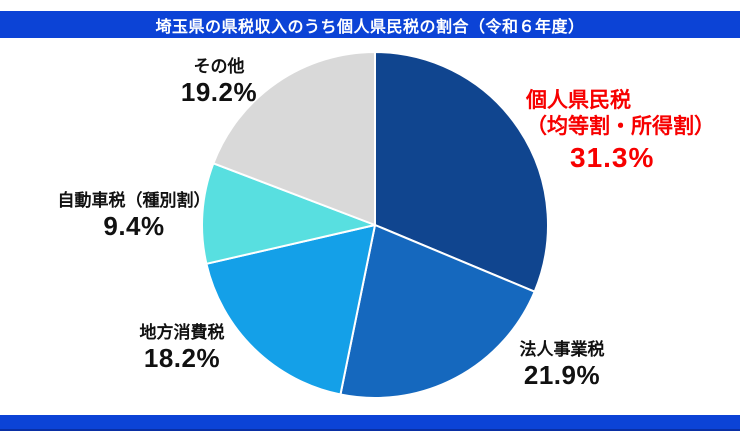 Image resolution: width=740 pixels, height=433 pixels. Describe the element at coordinates (219, 66) in the screenshot. I see `slice-label-other-name: その他` at that location.